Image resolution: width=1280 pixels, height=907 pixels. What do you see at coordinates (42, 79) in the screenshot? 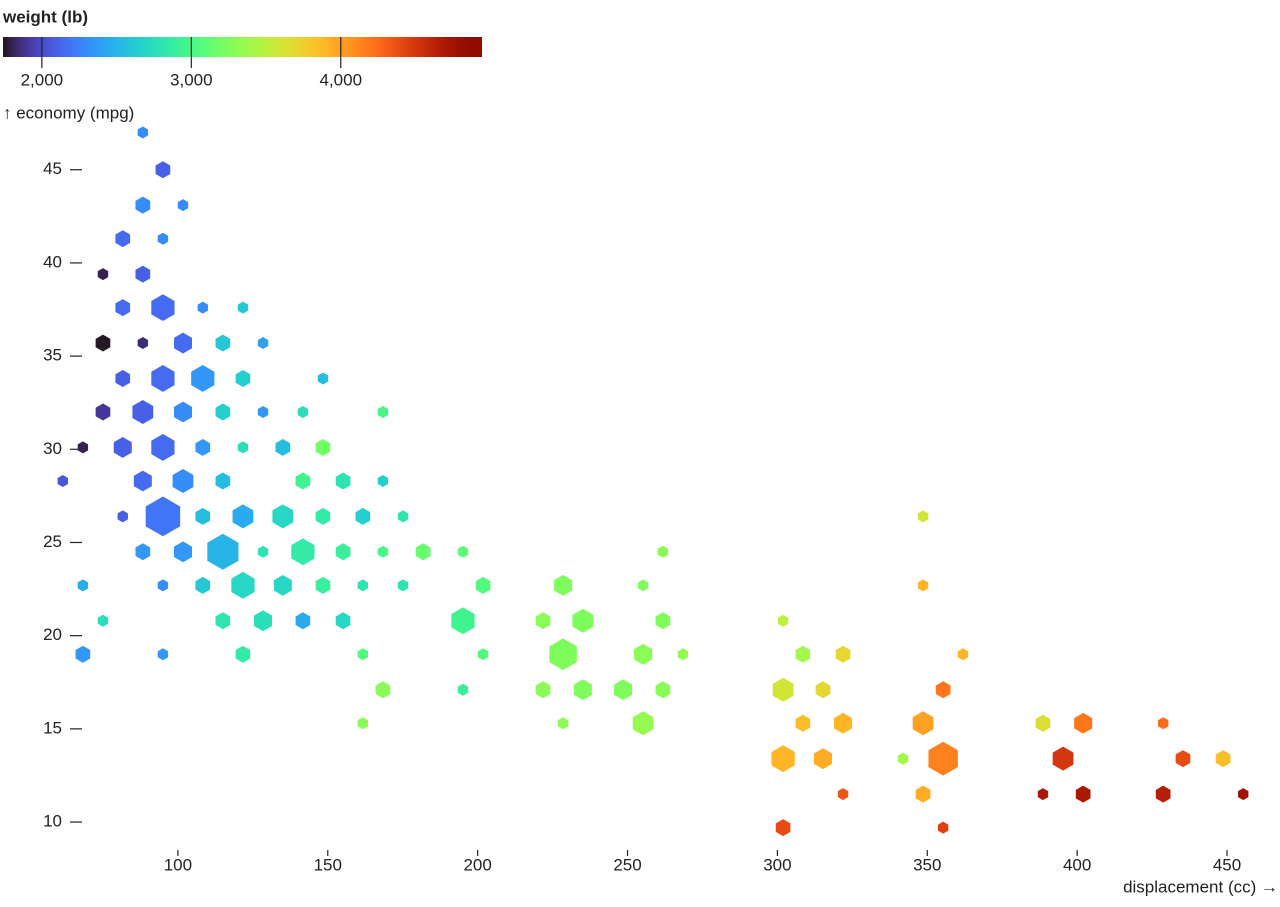
I see `legend-tick-label: 2,000` at bounding box center [42, 79].